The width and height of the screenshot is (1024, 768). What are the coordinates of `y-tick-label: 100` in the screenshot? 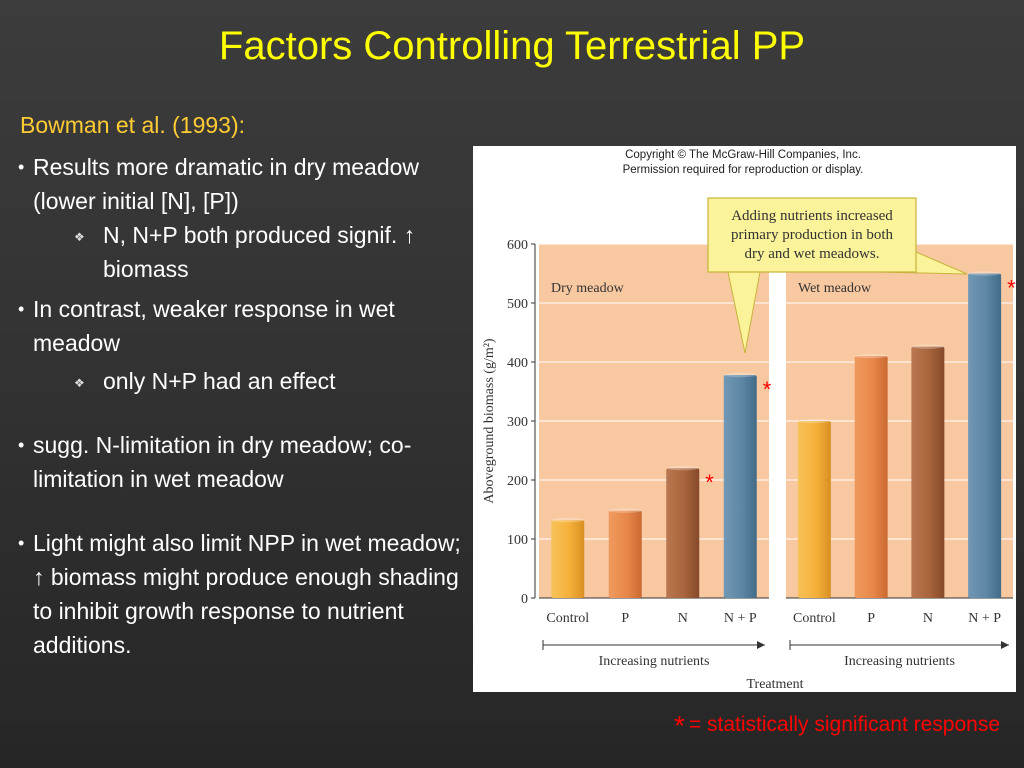 It's located at (517, 540).